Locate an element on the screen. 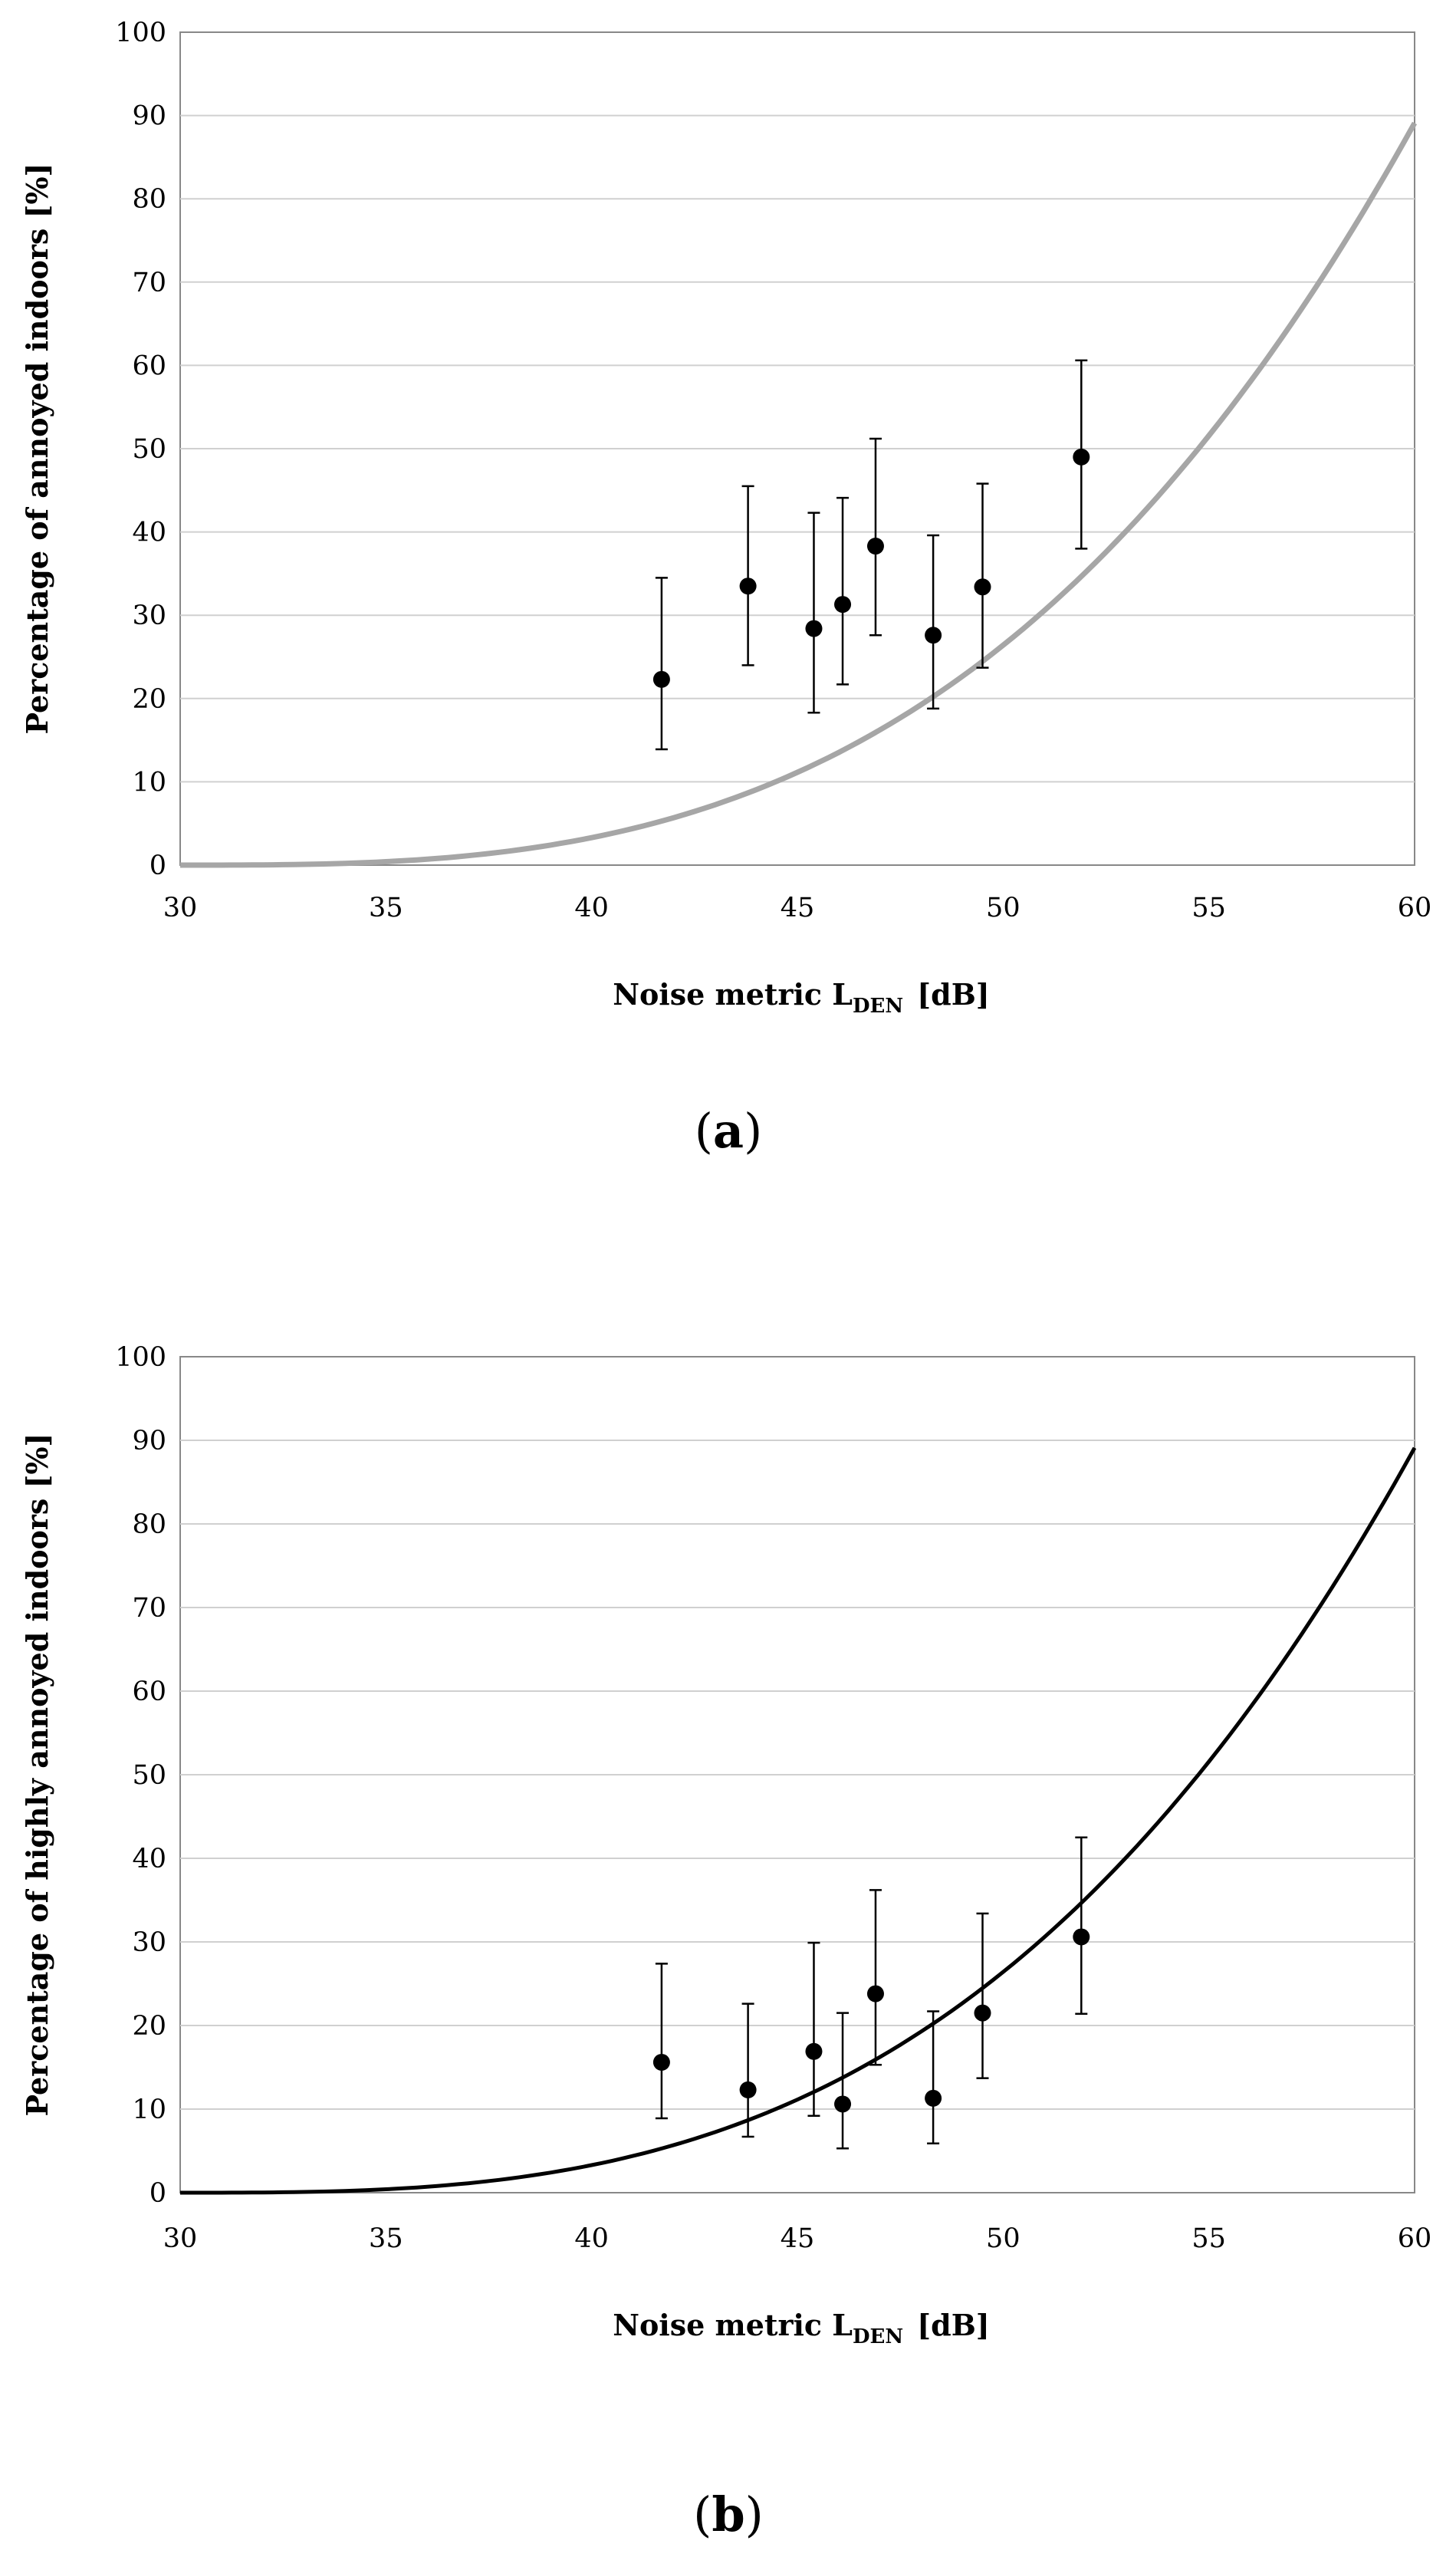 This screenshot has height=2557, width=1456. y-tick-labels-a: 0 10 20 30 40 50 60 70 80 90 100 is located at coordinates (140, 450).